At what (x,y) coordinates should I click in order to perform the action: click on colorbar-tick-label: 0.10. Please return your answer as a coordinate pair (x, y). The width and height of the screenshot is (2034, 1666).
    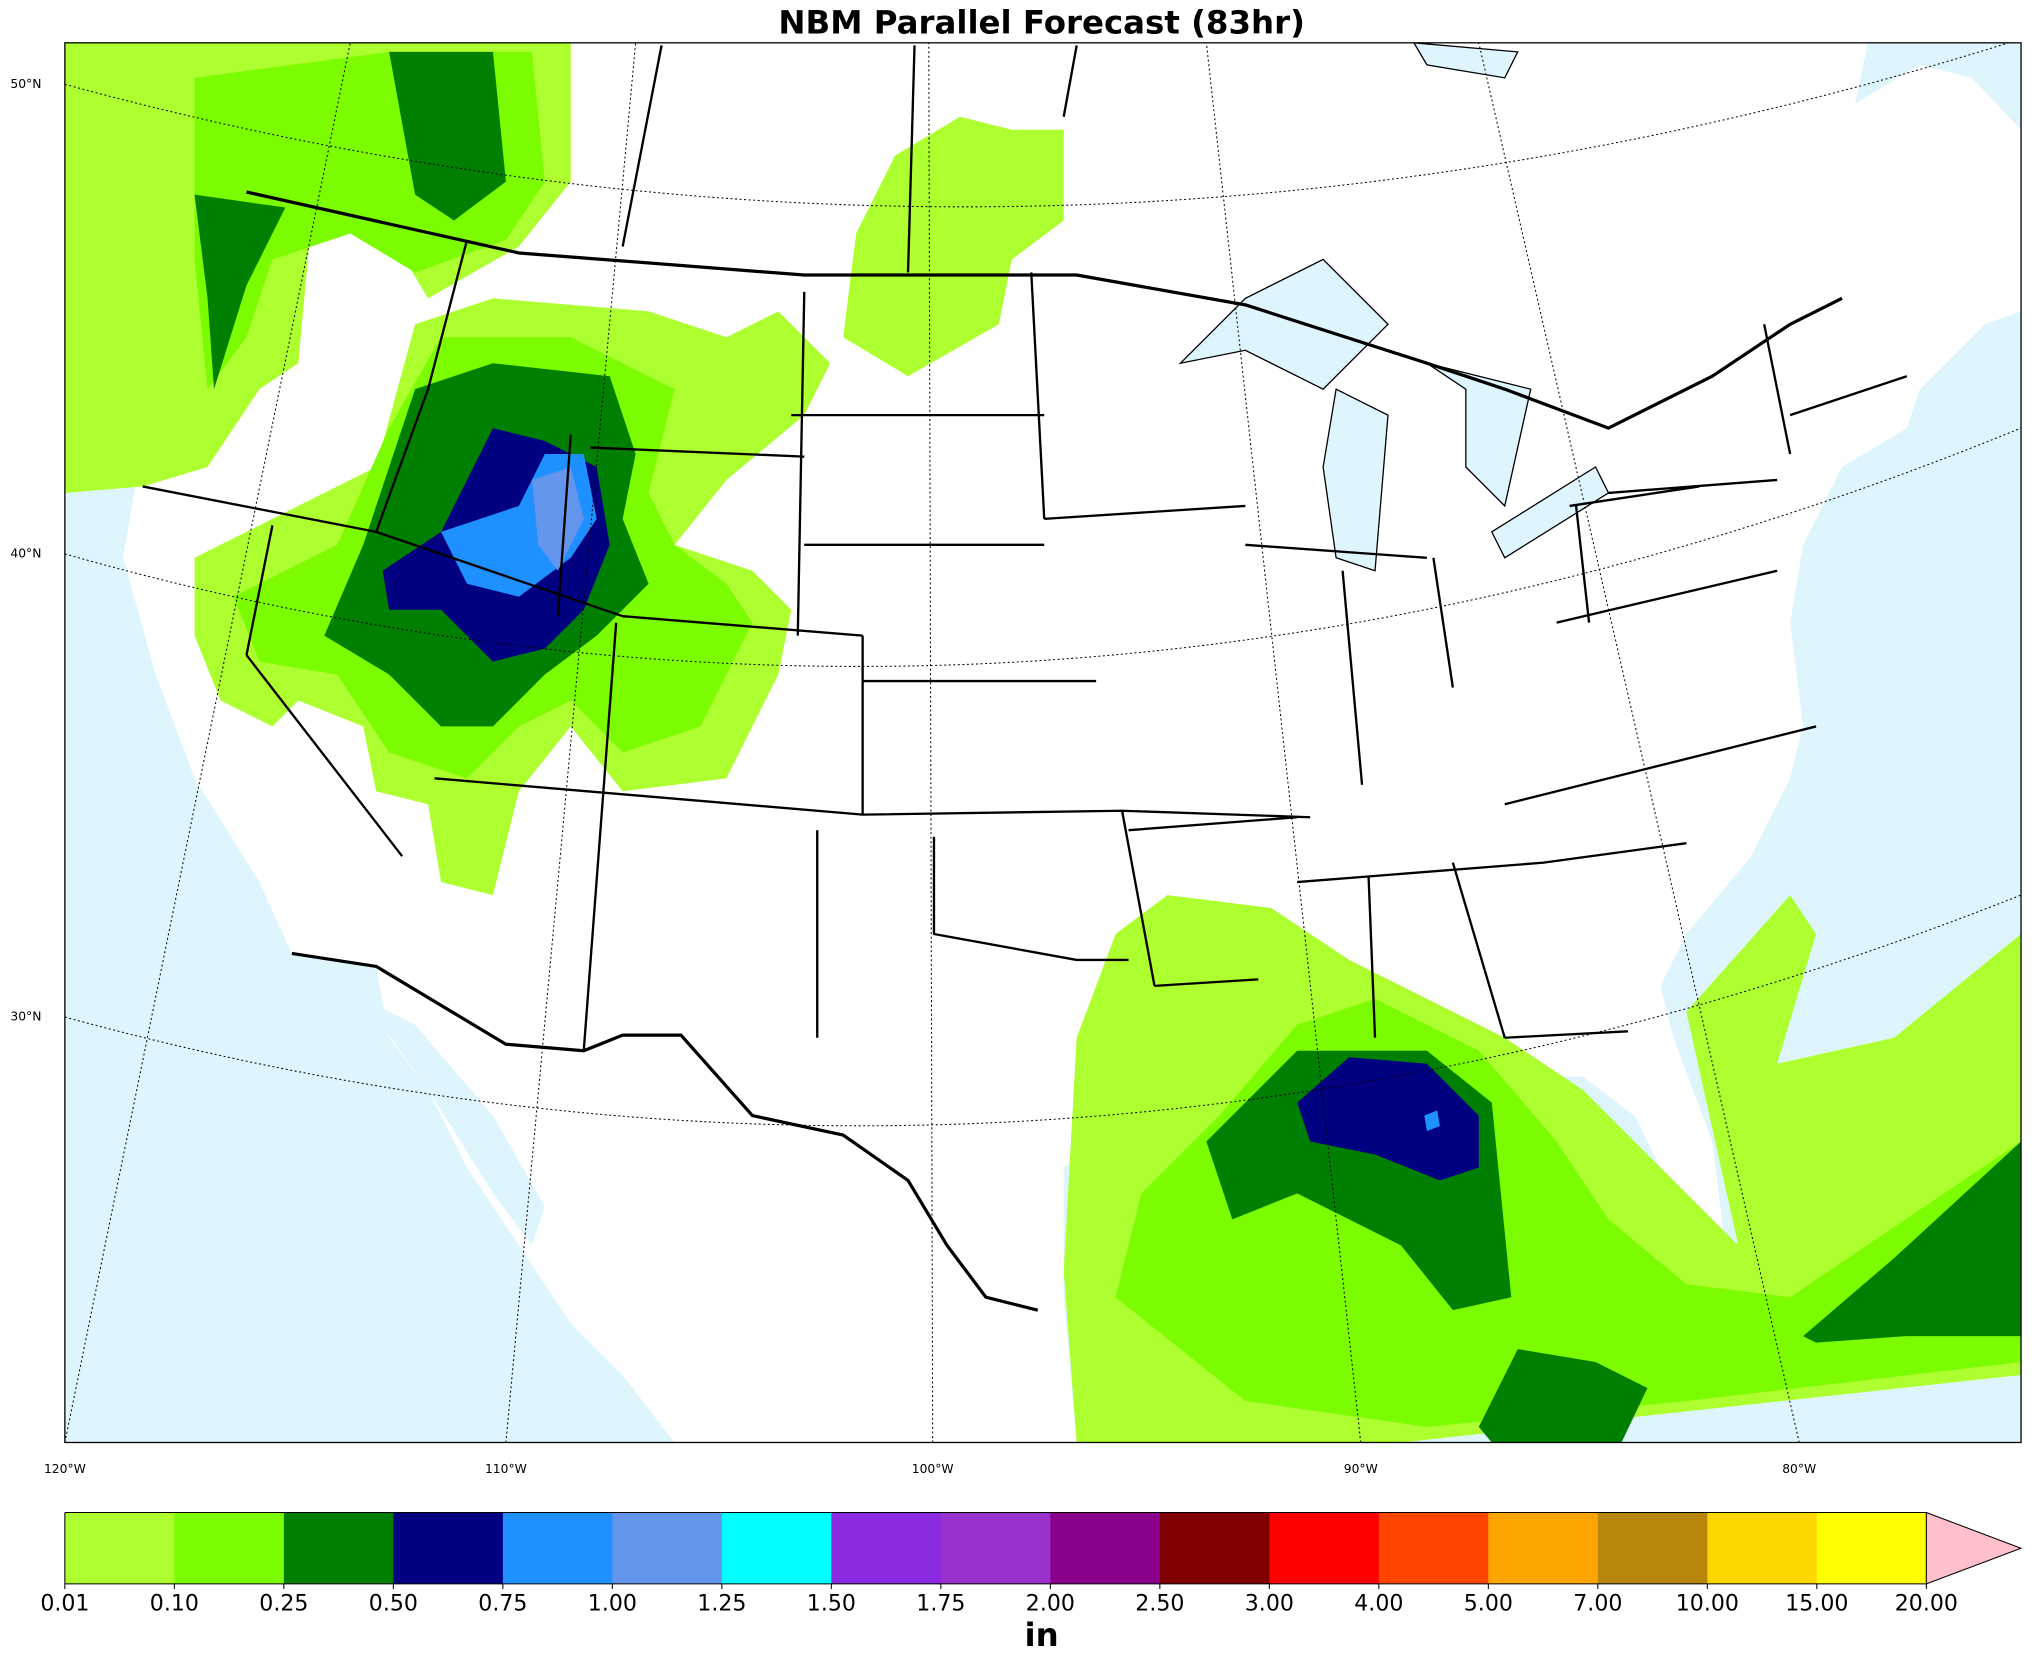
    Looking at the image, I should click on (174, 1604).